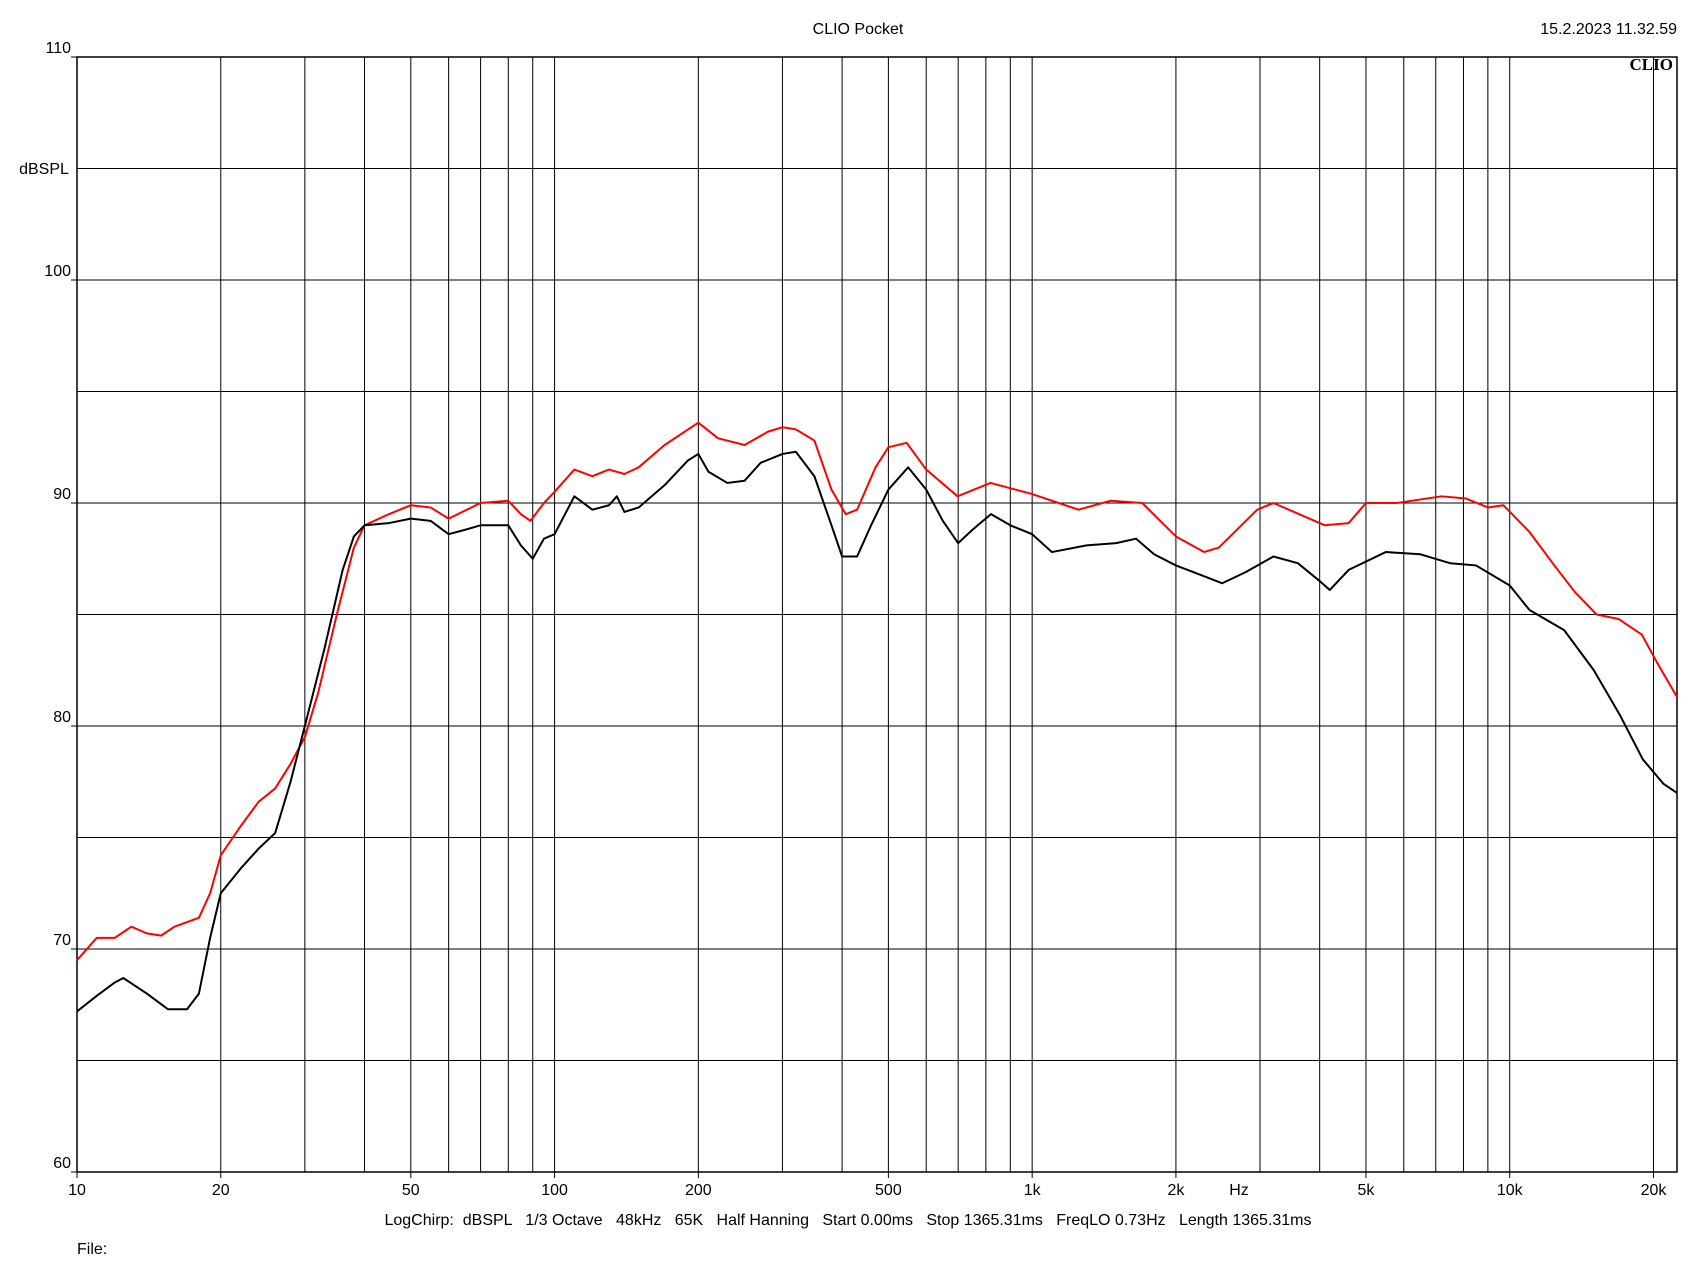 Image resolution: width=1700 pixels, height=1275 pixels. I want to click on file-label: File:, so click(92, 1249).